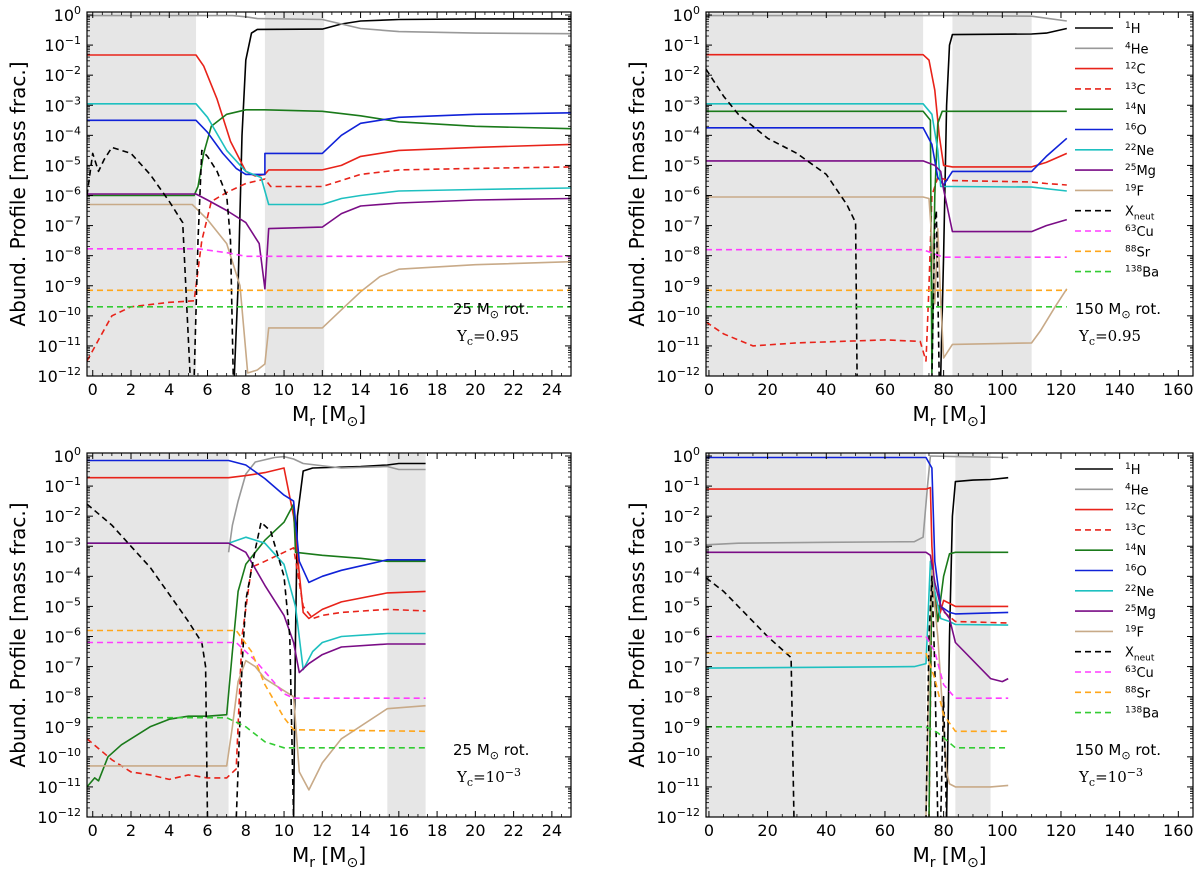 The image size is (1200, 869). Describe the element at coordinates (329, 253) in the screenshot. I see `series-63cu` at that location.